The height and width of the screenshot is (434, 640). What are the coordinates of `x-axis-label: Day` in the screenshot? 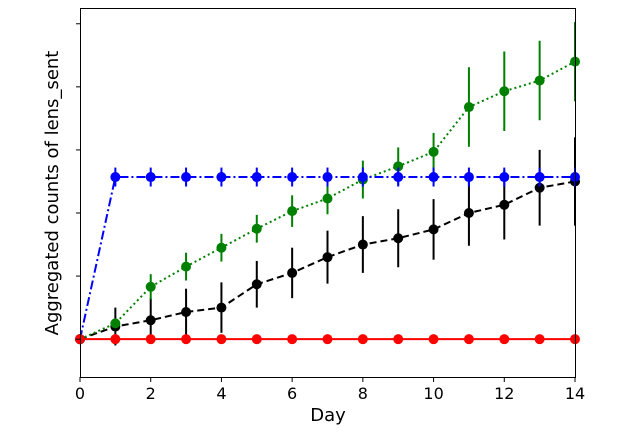 It's located at (328, 415).